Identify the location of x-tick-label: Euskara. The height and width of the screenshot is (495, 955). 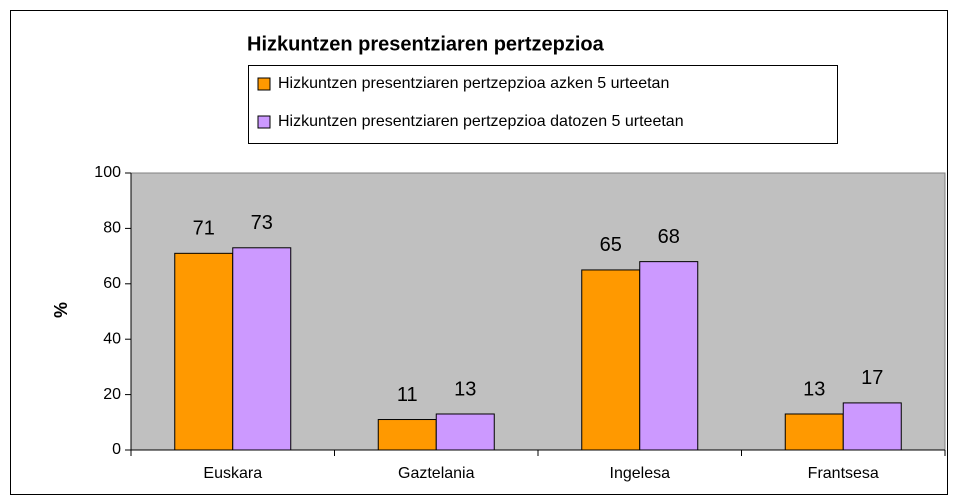
(232, 473).